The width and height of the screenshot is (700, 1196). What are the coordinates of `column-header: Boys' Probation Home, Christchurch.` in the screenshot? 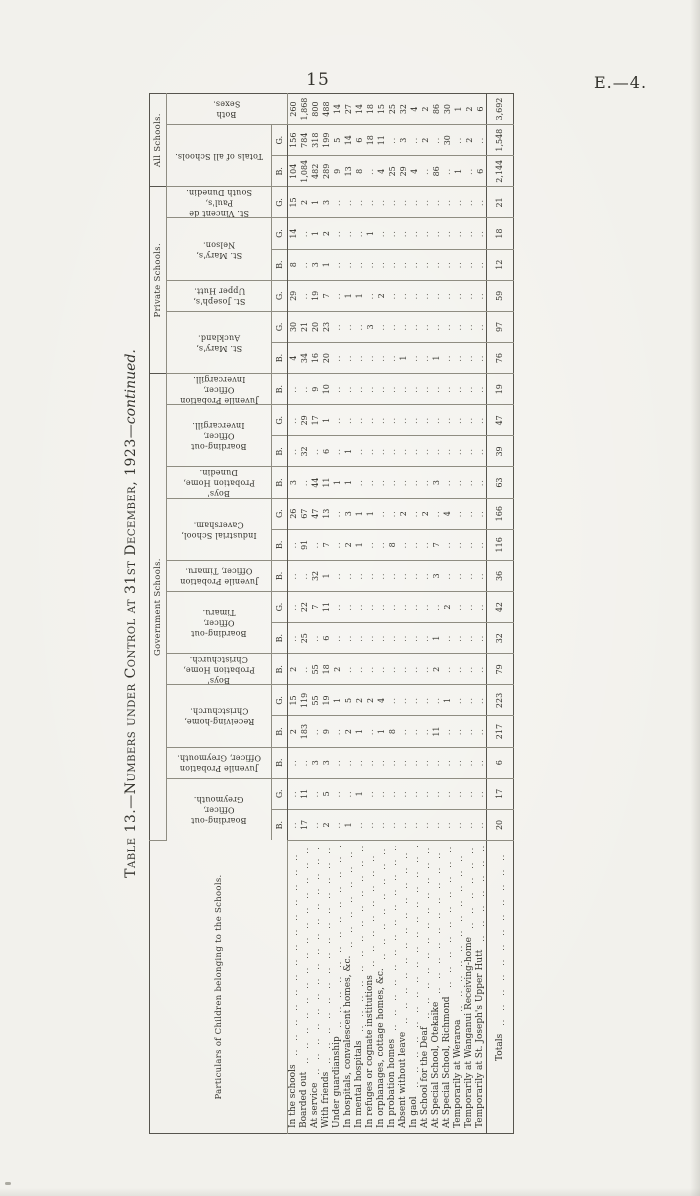 It's located at (219, 669).